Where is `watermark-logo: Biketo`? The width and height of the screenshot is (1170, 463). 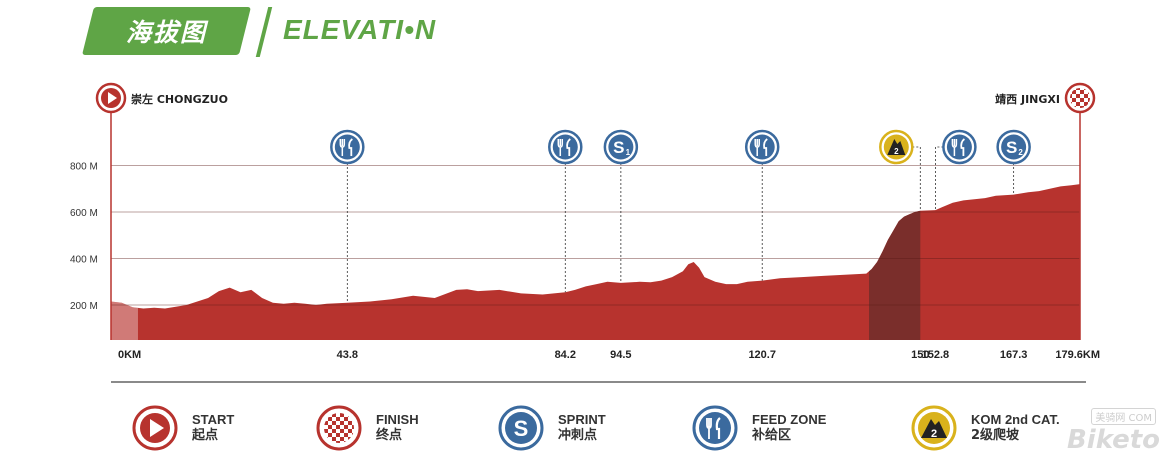 watermark-logo: Biketo is located at coordinates (1113, 440).